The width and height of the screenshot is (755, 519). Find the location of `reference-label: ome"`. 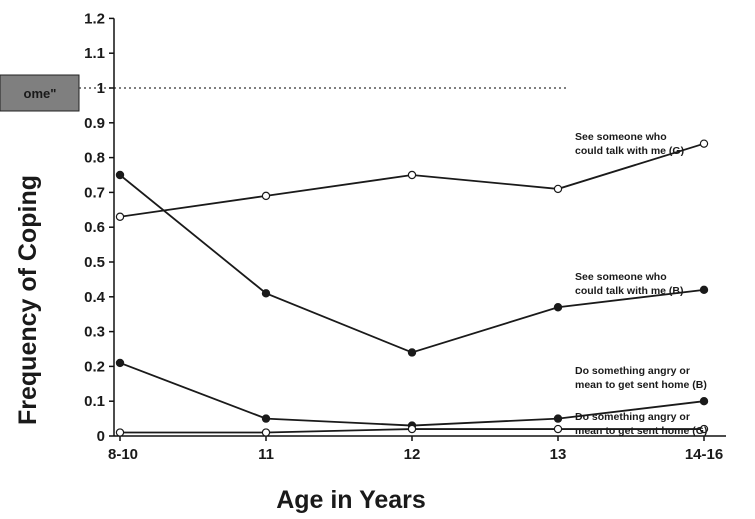

reference-label: ome" is located at coordinates (40, 93).